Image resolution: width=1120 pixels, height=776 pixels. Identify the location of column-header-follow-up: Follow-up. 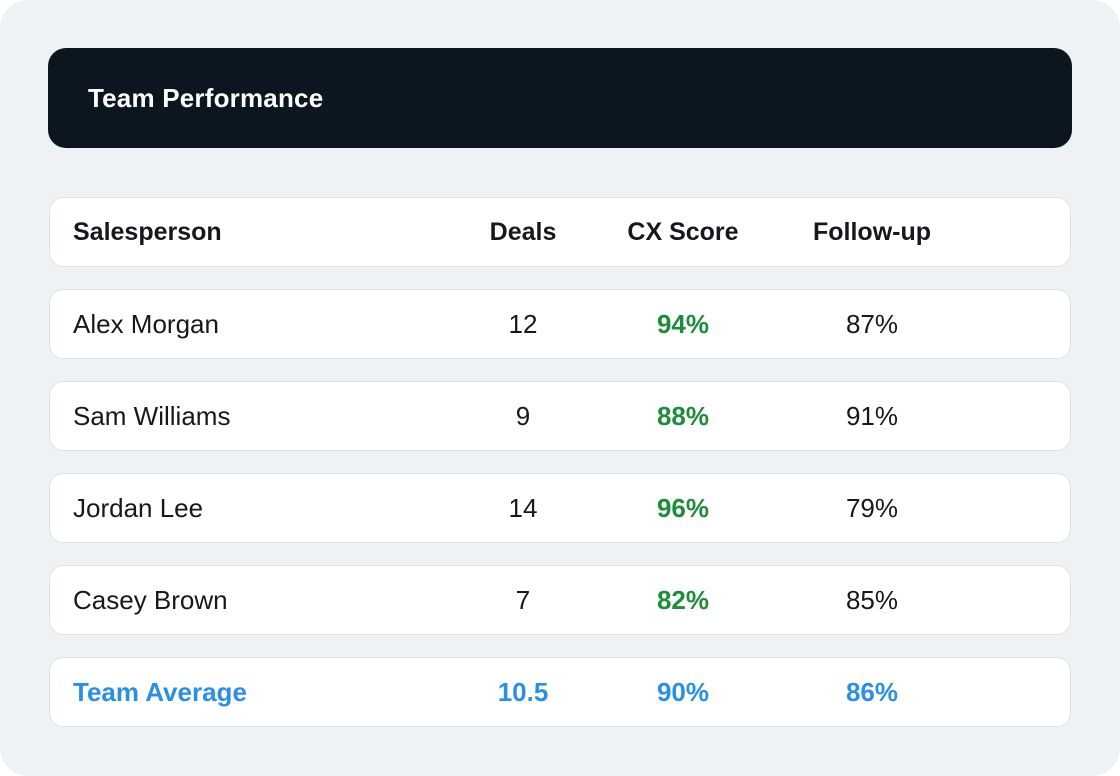
(872, 232).